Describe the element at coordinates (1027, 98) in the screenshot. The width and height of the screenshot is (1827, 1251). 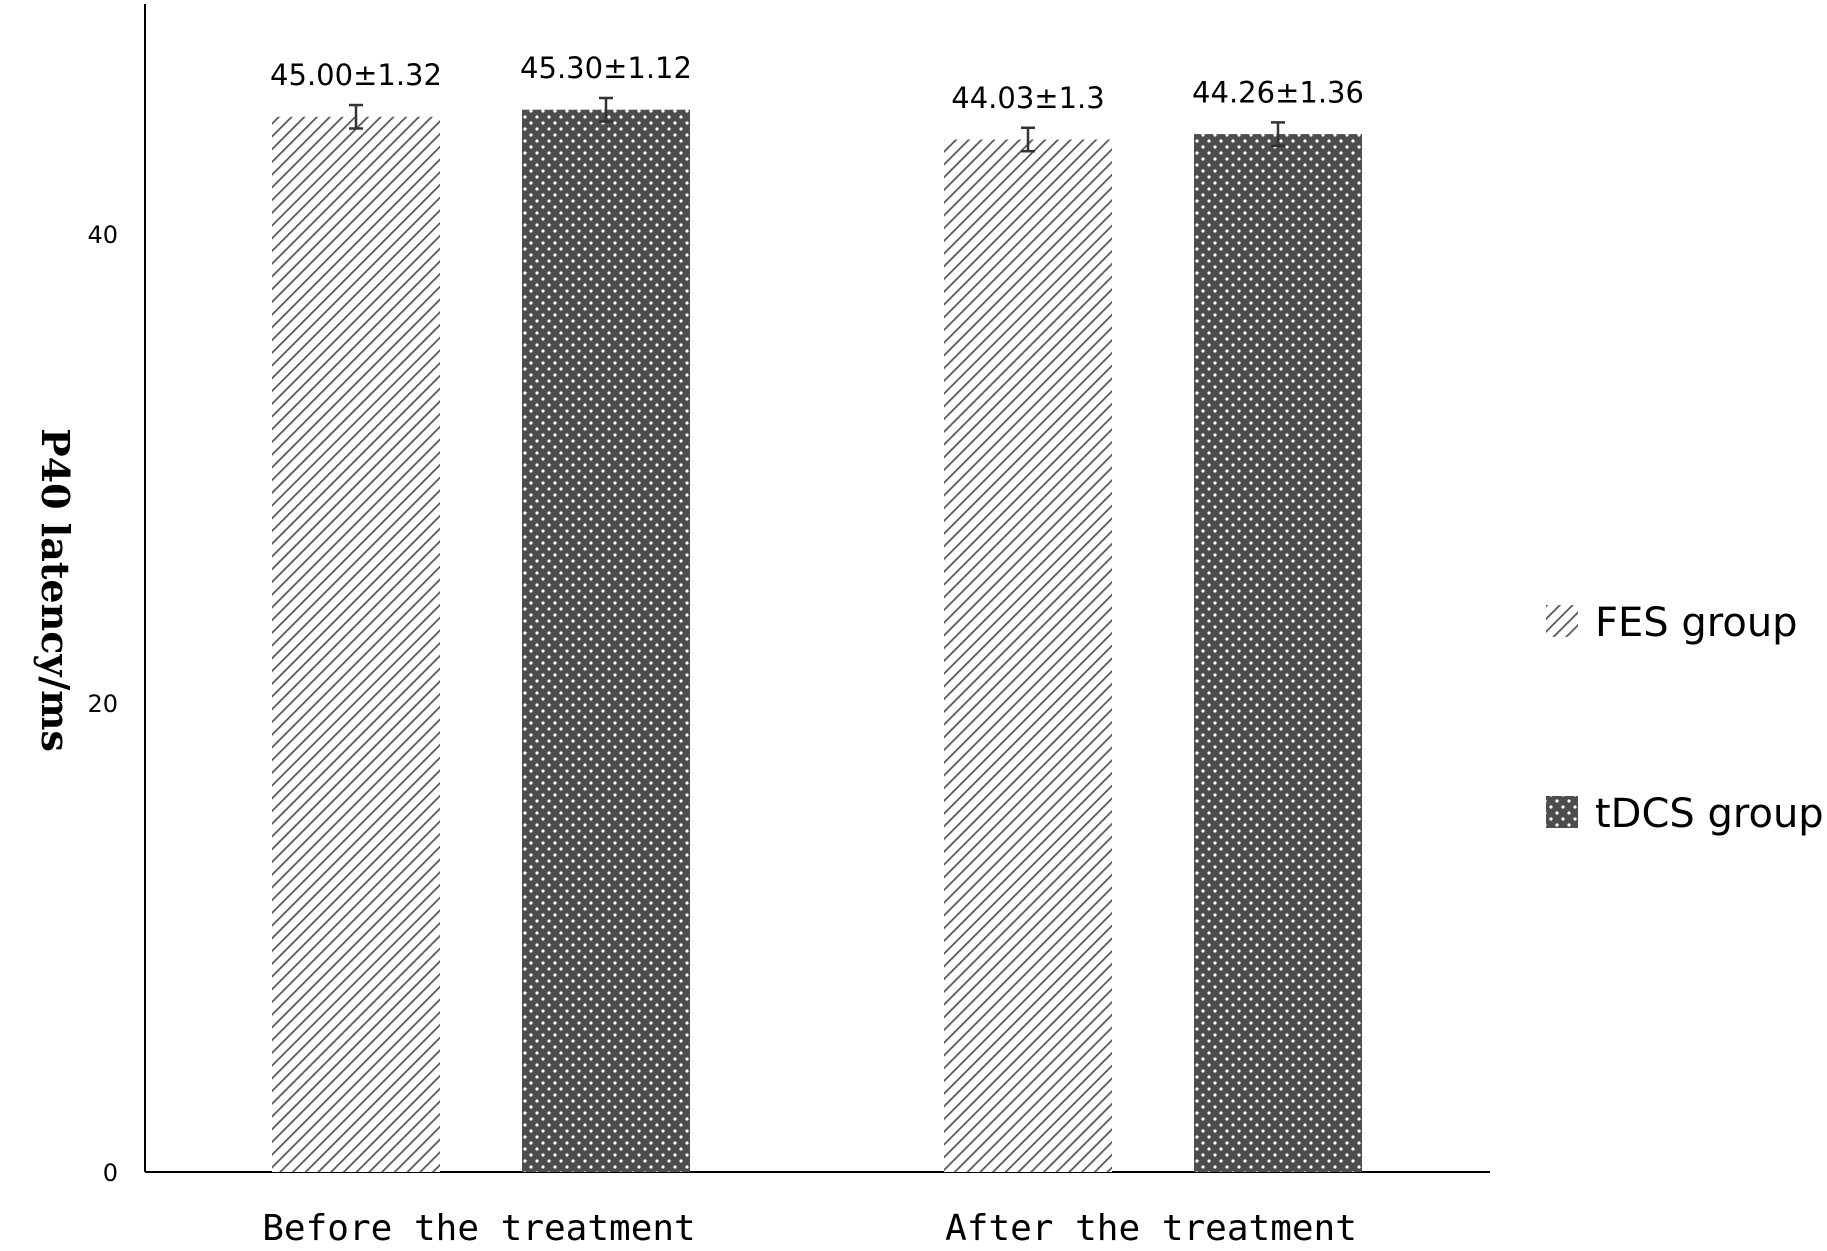
I see `data-label: 44.03±1.3` at that location.